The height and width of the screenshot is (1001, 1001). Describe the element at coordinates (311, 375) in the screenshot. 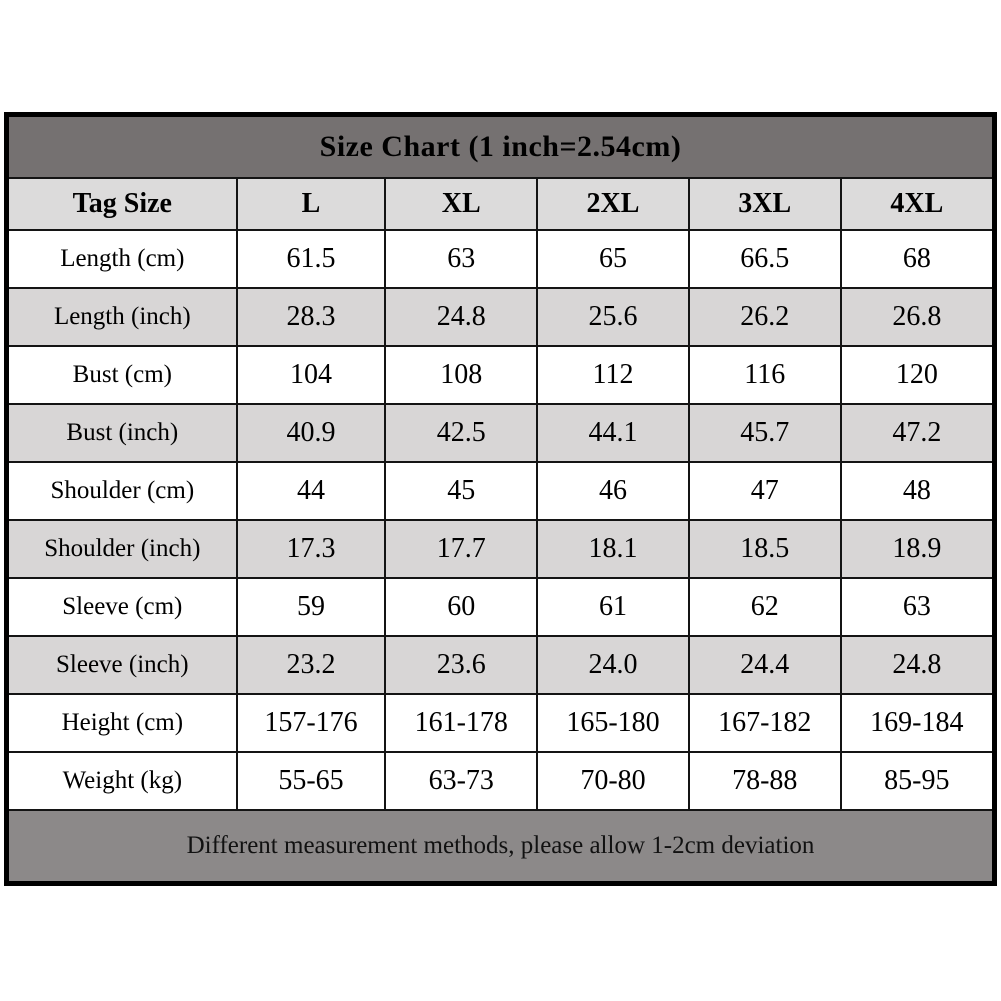

I see `cell-value: 104` at that location.